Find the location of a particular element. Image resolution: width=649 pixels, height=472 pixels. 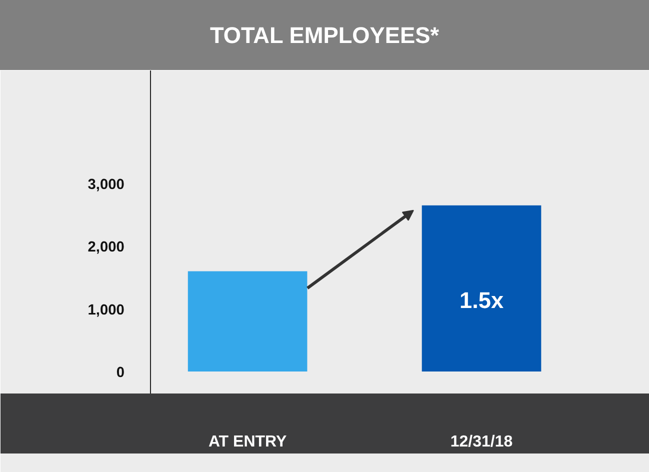

y-tick-label: 0 is located at coordinates (120, 373).